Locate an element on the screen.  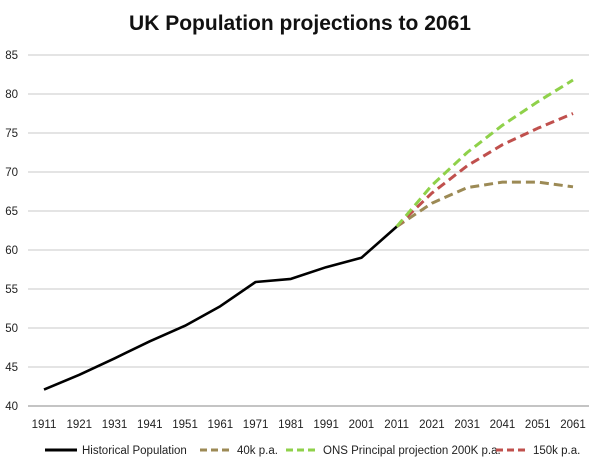
y-tick-label: 40 is located at coordinates (11, 407).